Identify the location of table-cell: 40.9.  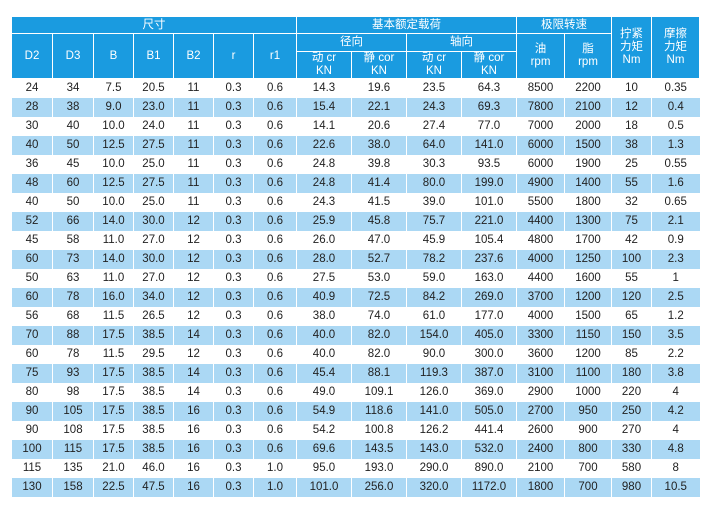
(324, 297).